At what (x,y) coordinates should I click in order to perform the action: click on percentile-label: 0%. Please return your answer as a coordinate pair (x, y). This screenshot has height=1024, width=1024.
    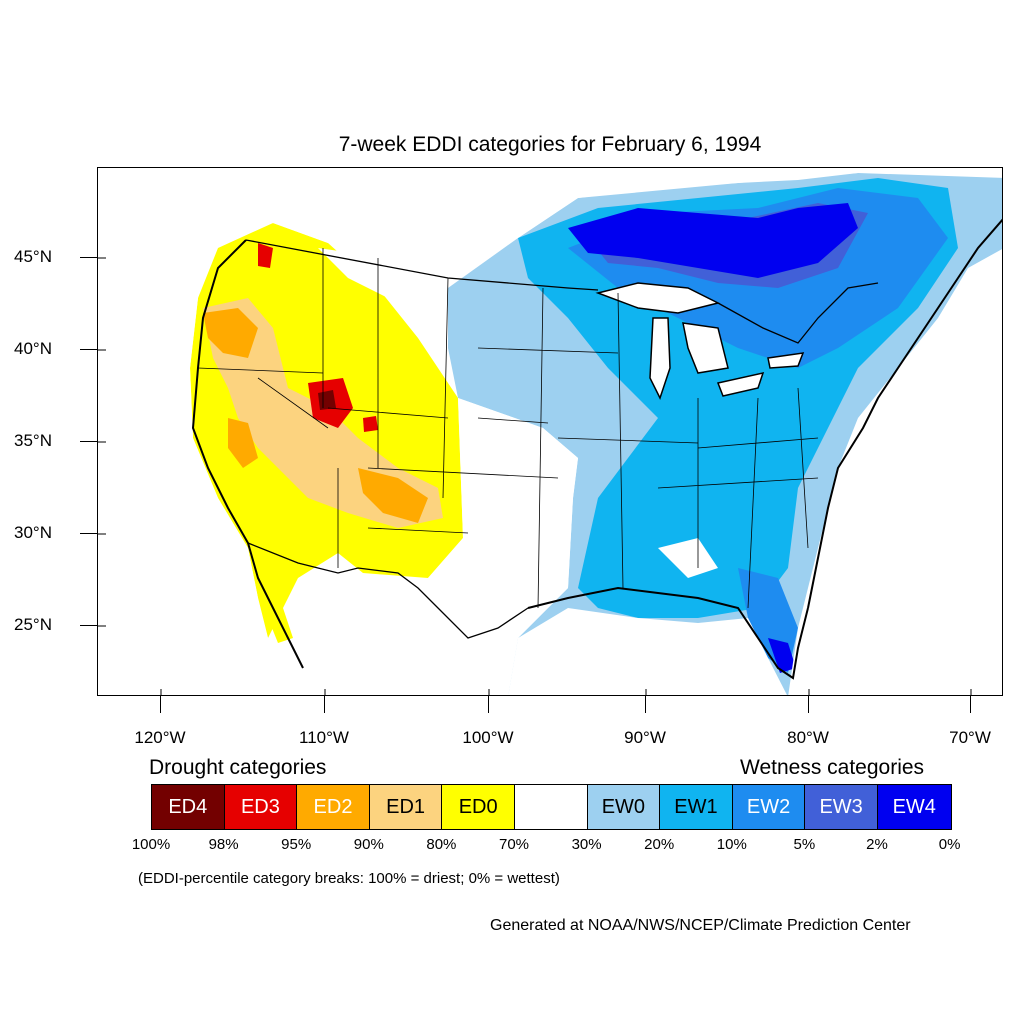
    Looking at the image, I should click on (949, 844).